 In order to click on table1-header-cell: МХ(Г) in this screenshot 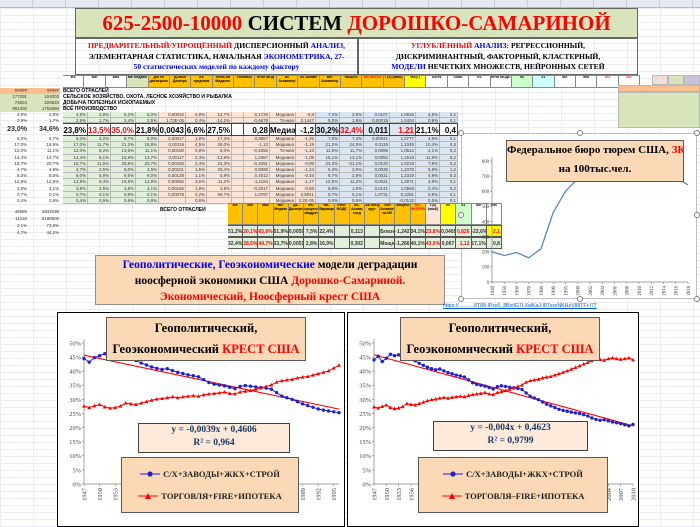, I will do `click(416, 81)`.